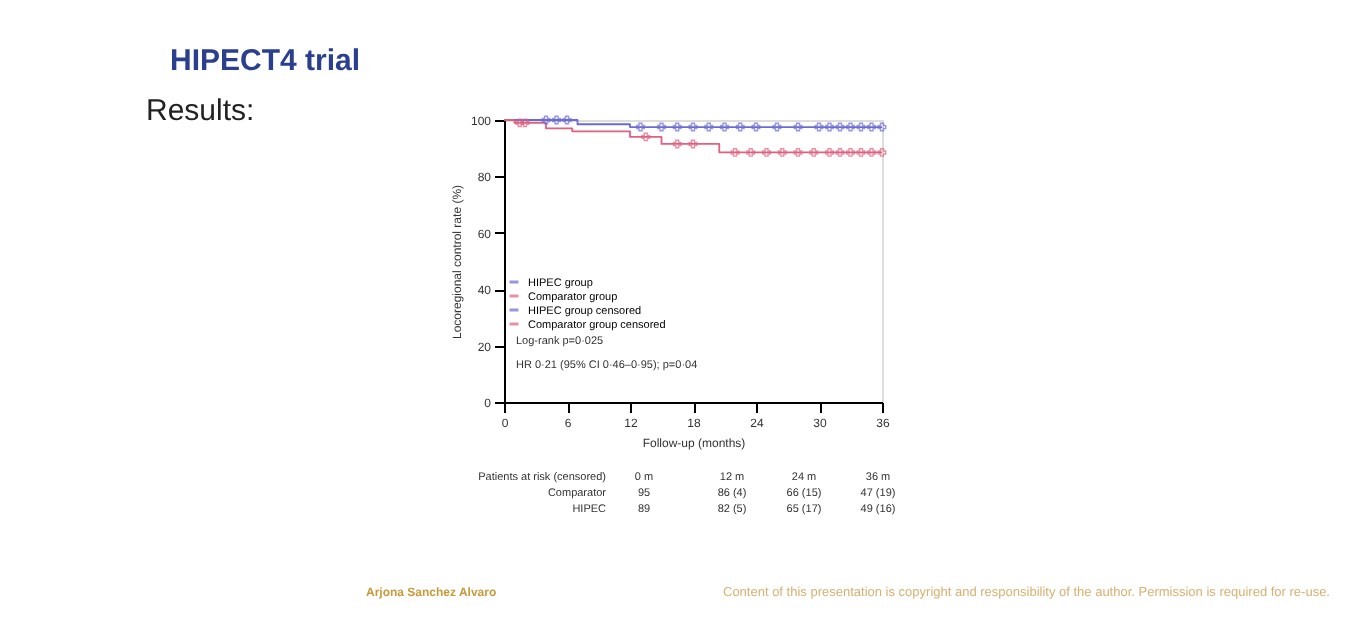  I want to click on text: Results:, so click(200, 111).